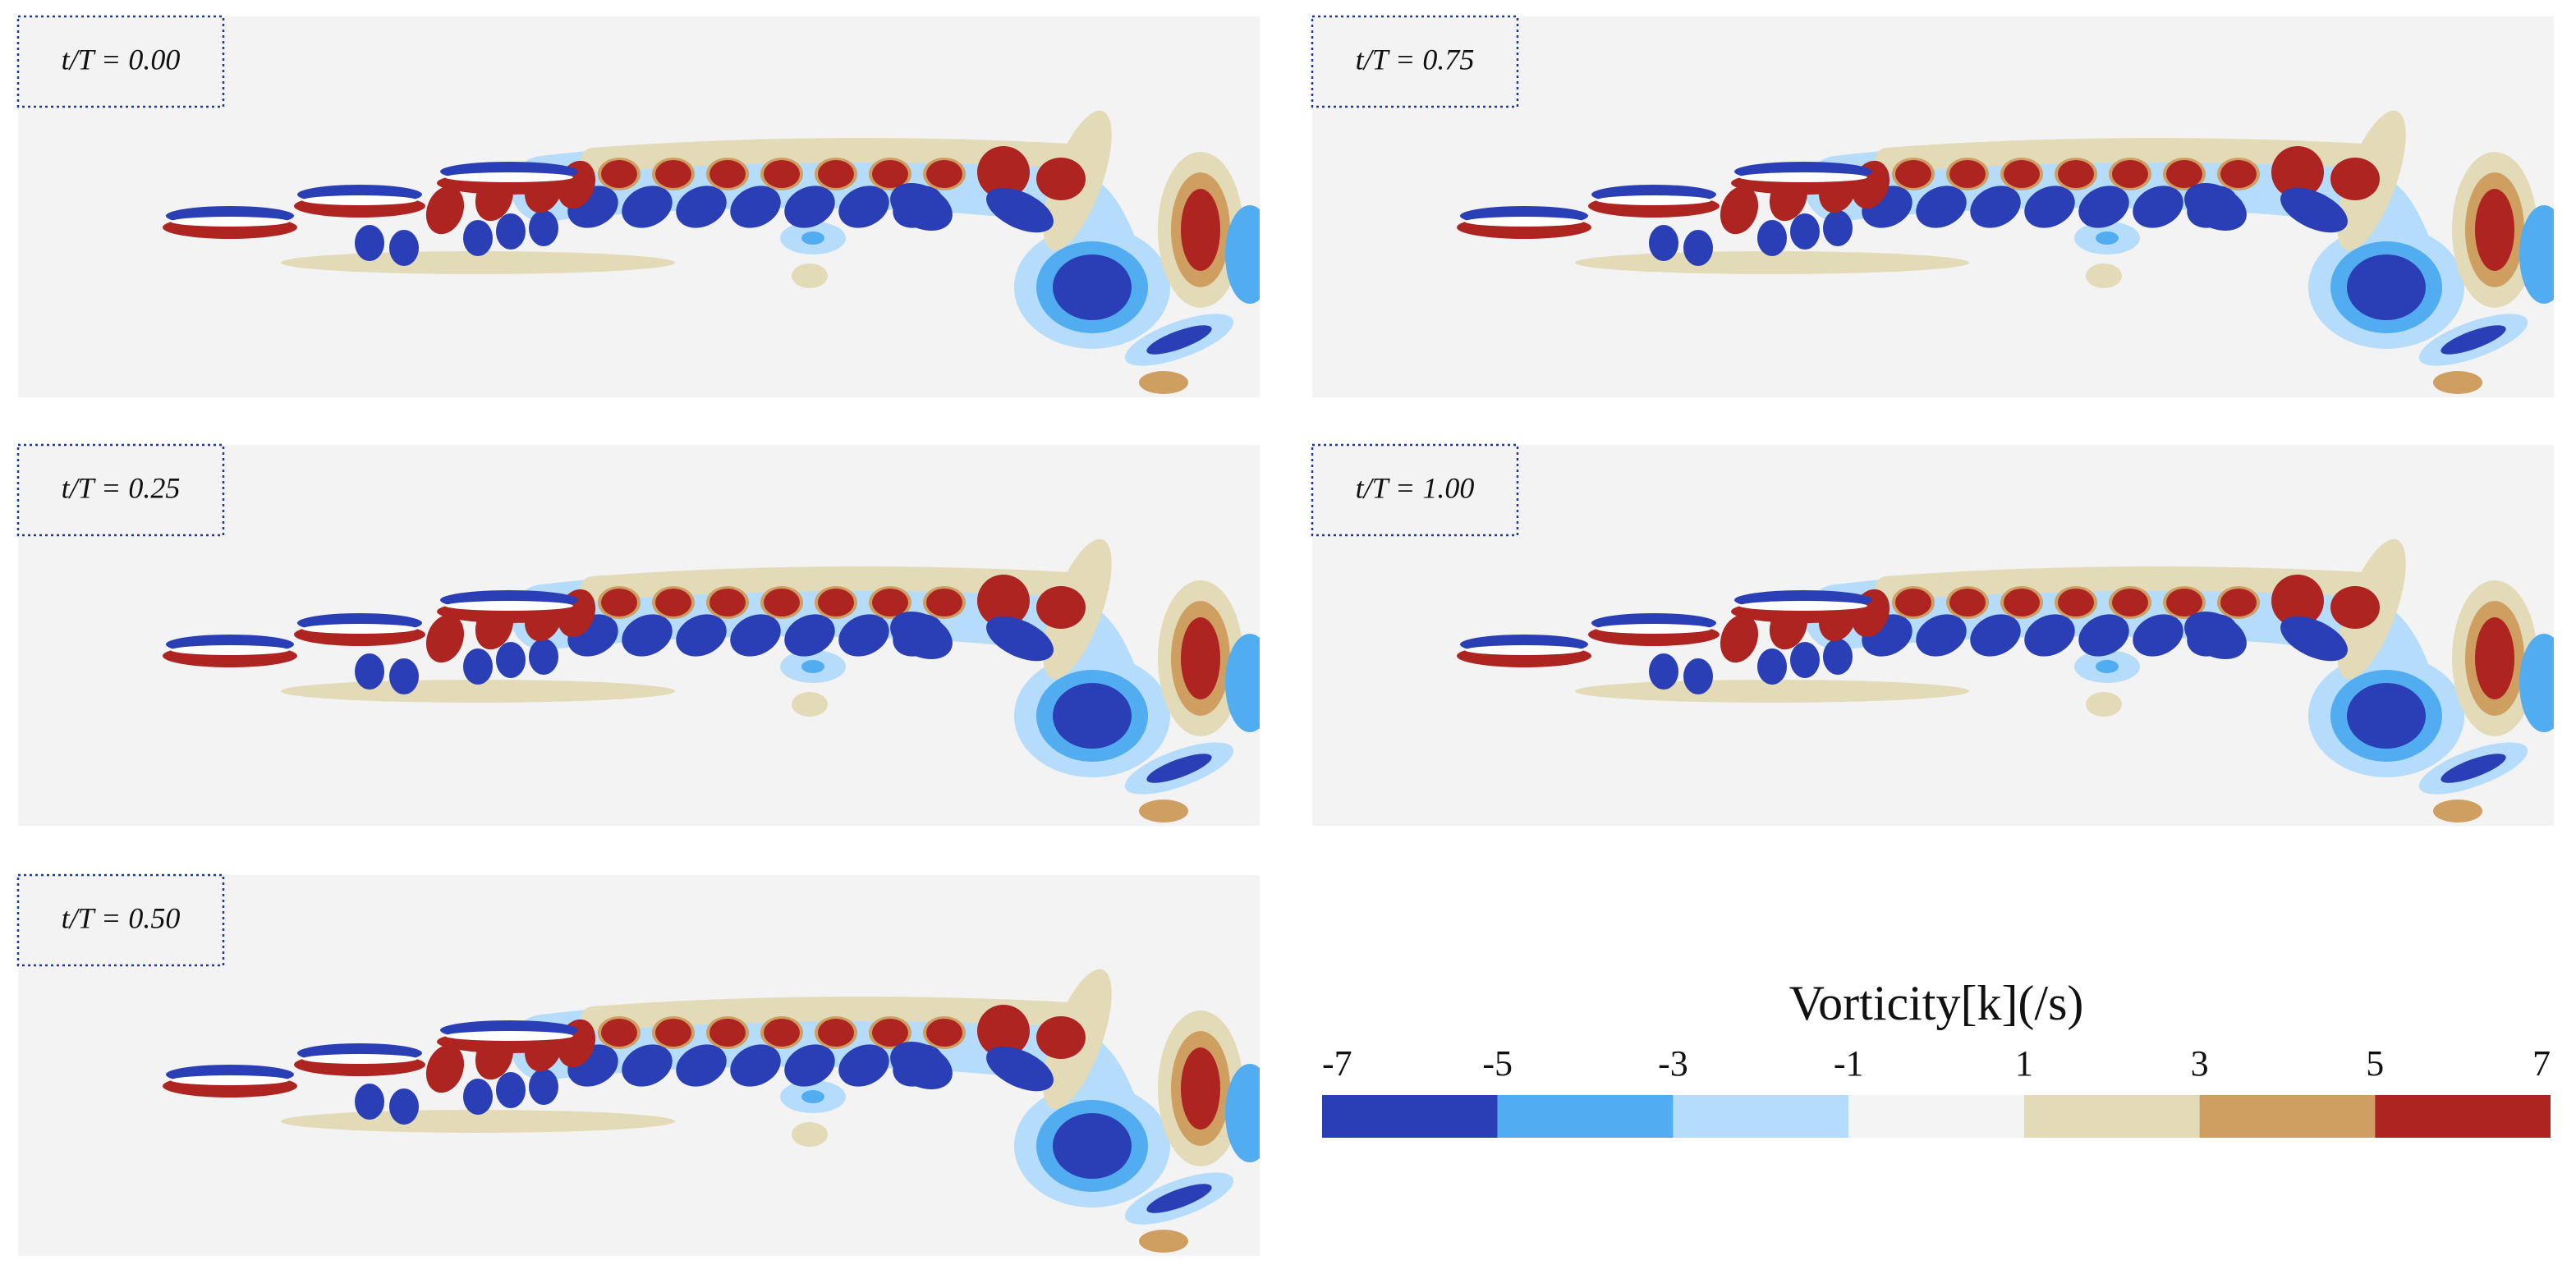  I want to click on colorbar-tick-label: -3, so click(1673, 1063).